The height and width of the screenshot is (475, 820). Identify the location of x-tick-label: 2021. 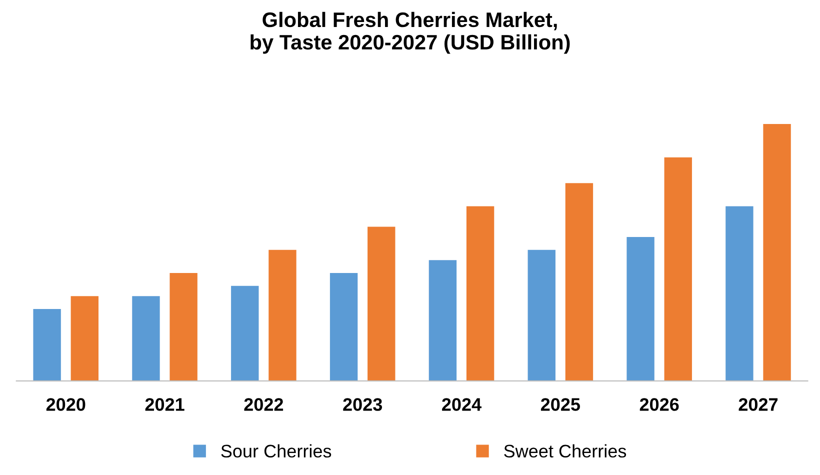
(164, 404).